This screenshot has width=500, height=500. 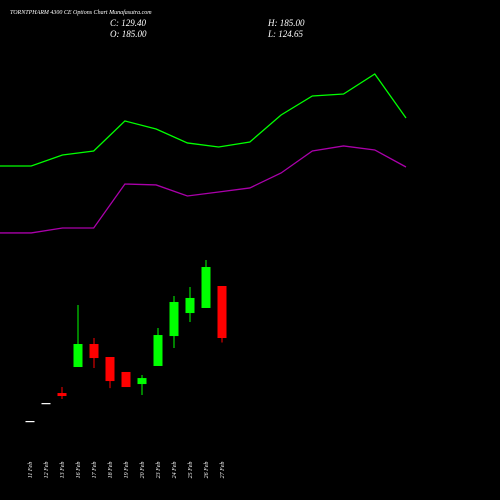 What do you see at coordinates (286, 23) in the screenshot?
I see `high-stat: H: 185.00` at bounding box center [286, 23].